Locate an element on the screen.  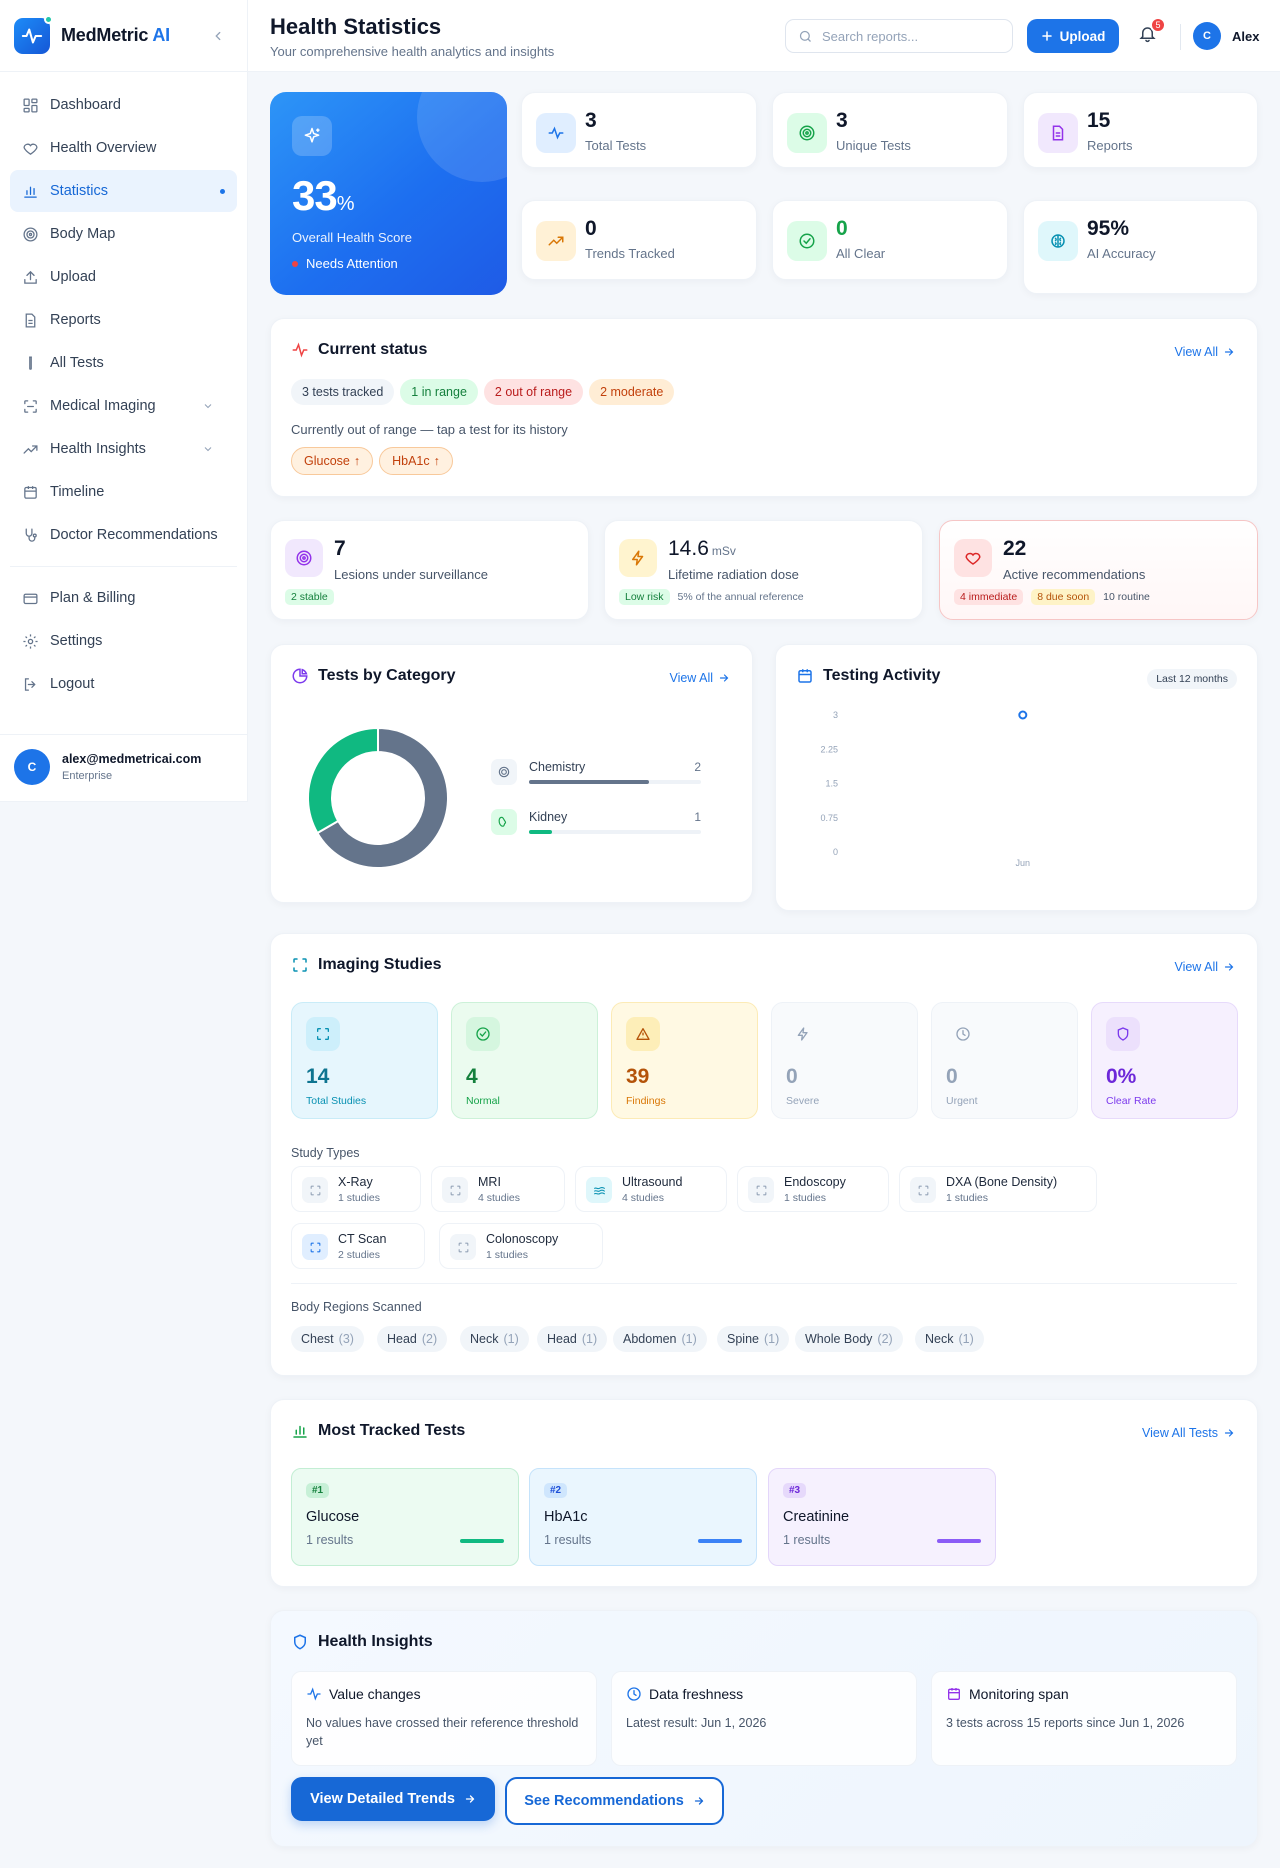
user-profile: C alex@medmetricai.com Enterprise is located at coordinates (123, 759).